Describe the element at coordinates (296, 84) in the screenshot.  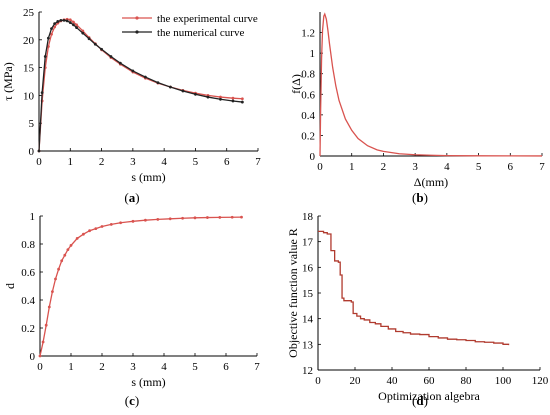
I see `y-axis-label: f(Δ)` at that location.